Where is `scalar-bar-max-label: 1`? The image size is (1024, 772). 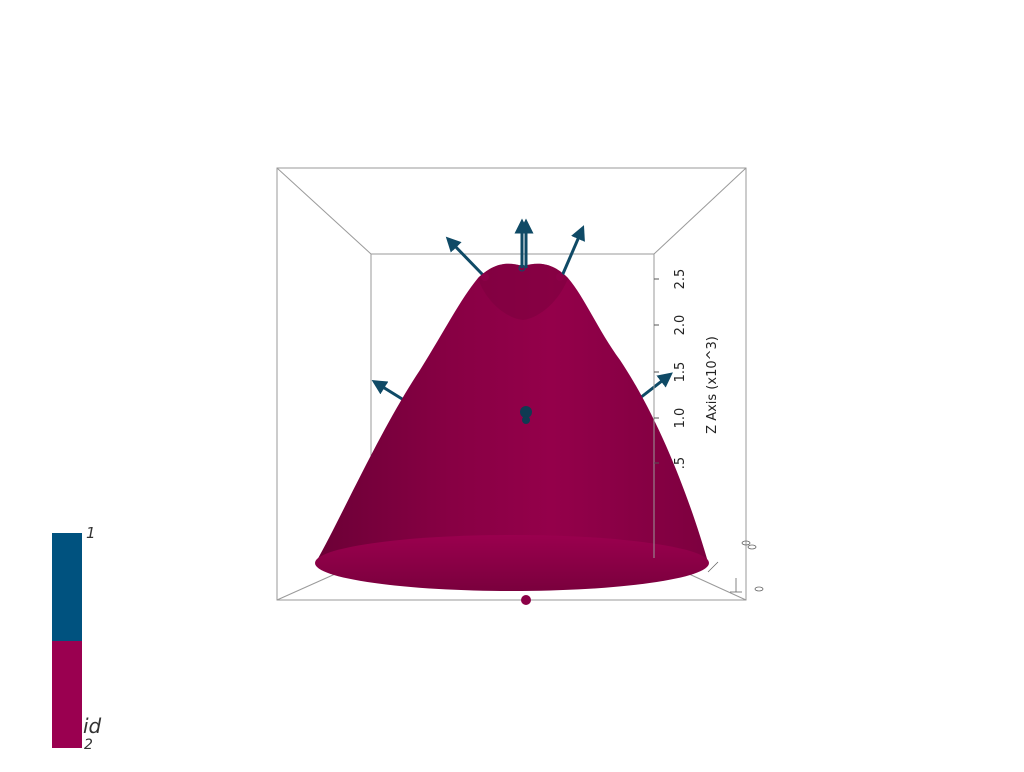
scalar-bar-max-label: 1 is located at coordinates (91, 533).